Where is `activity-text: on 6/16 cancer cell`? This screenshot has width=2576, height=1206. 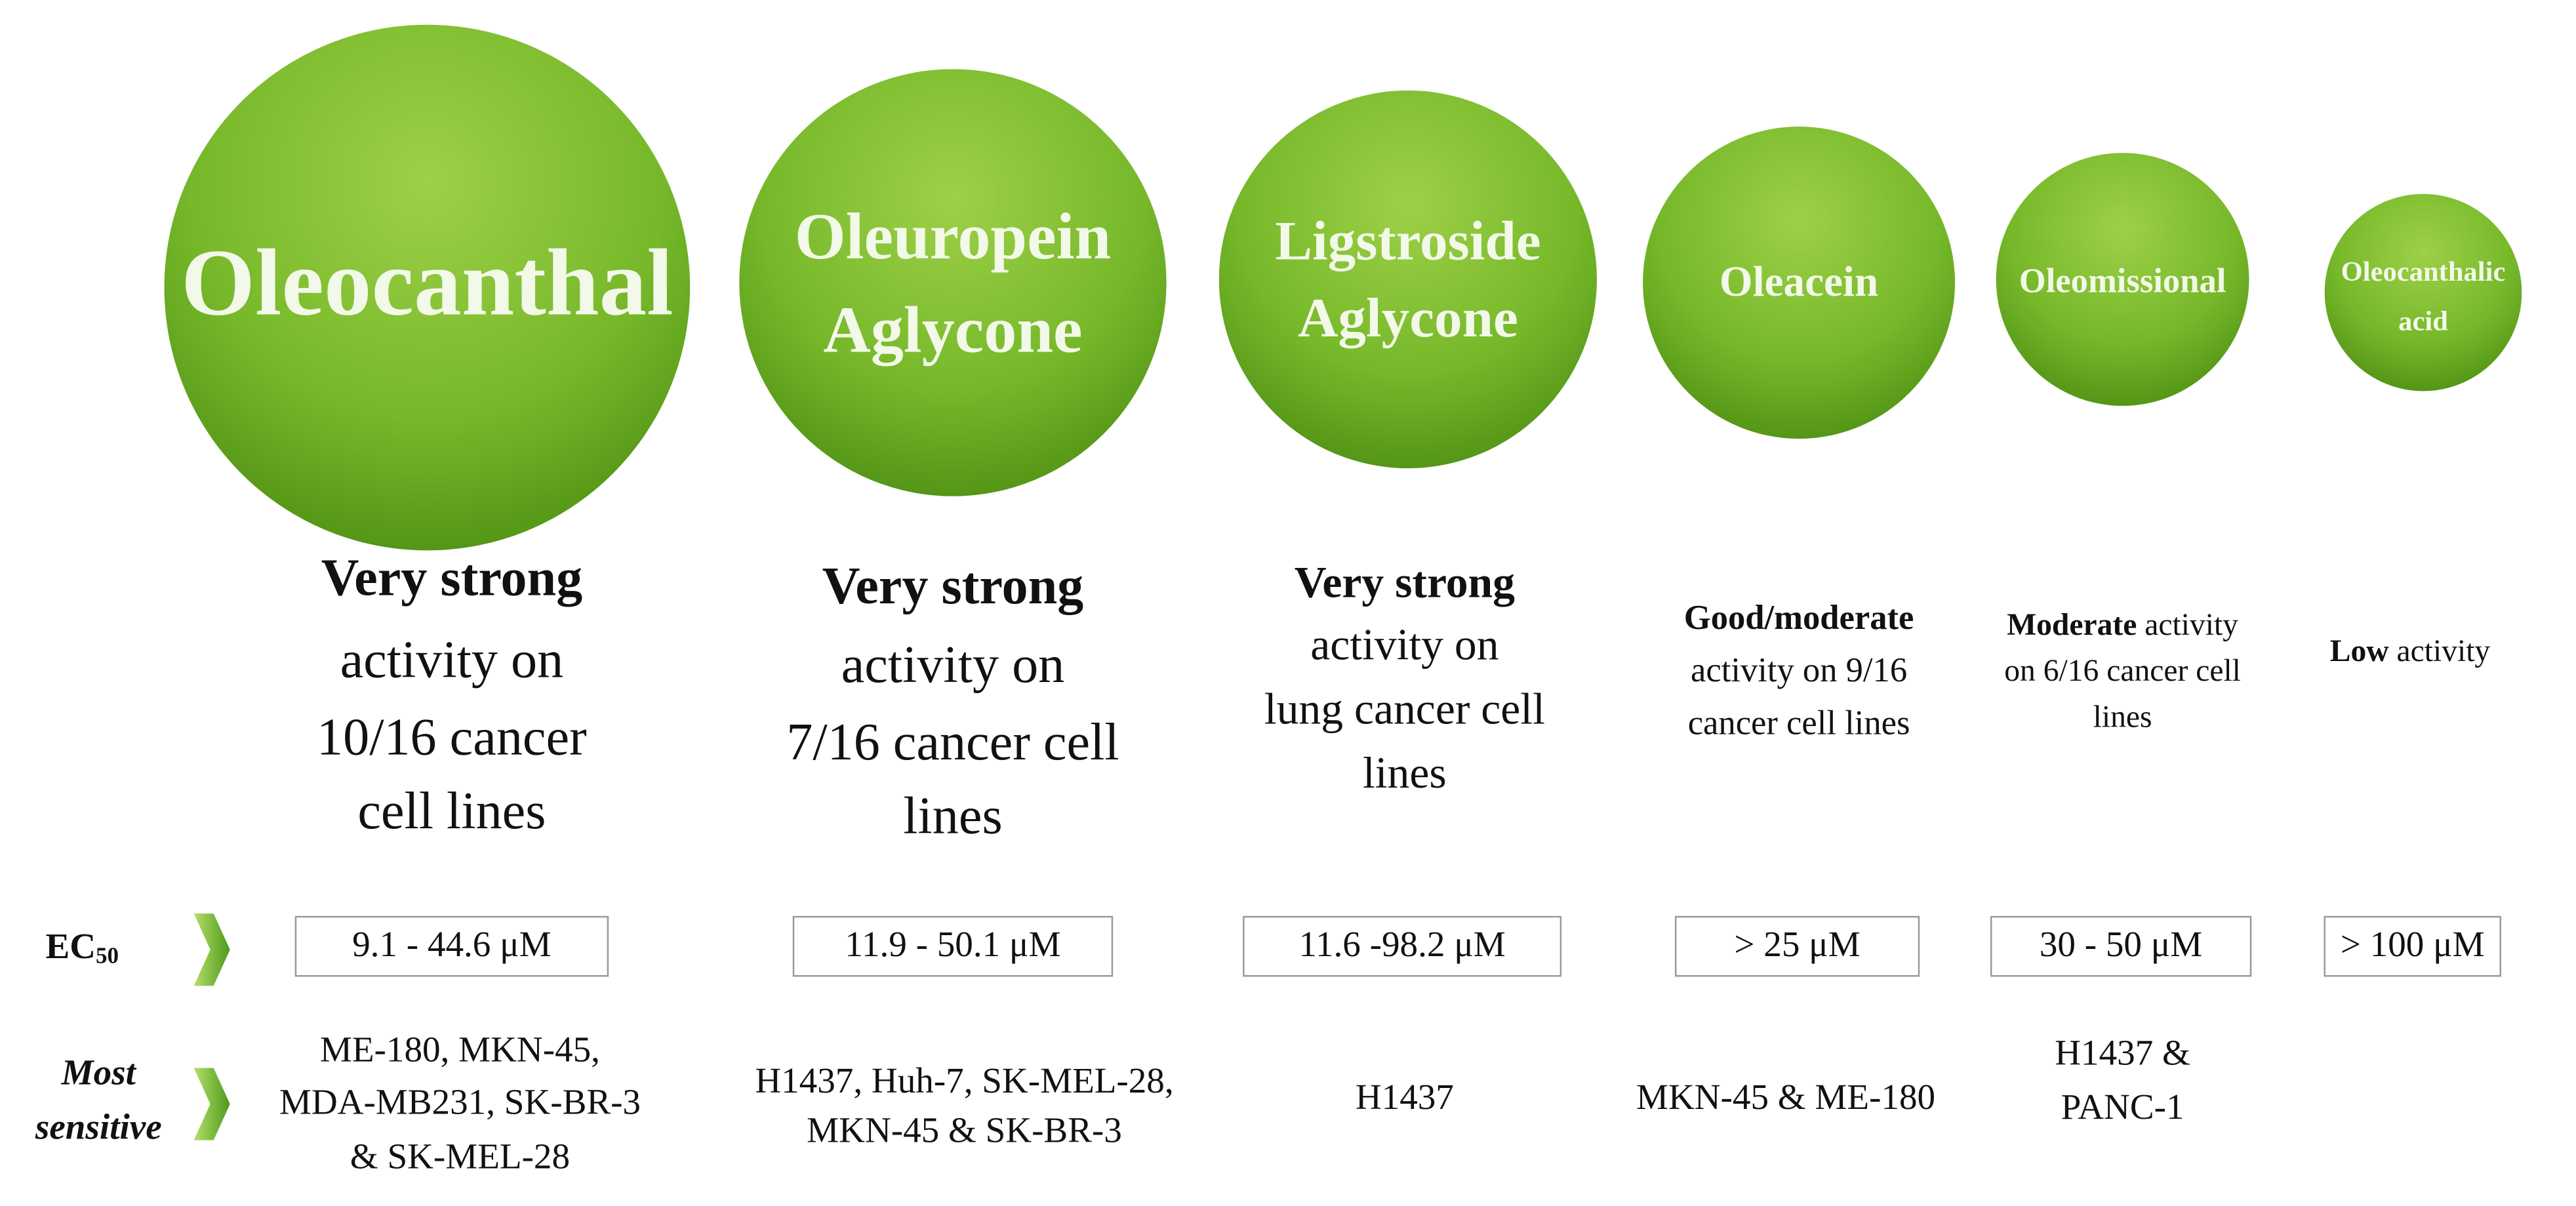 activity-text: on 6/16 cancer cell is located at coordinates (2122, 671).